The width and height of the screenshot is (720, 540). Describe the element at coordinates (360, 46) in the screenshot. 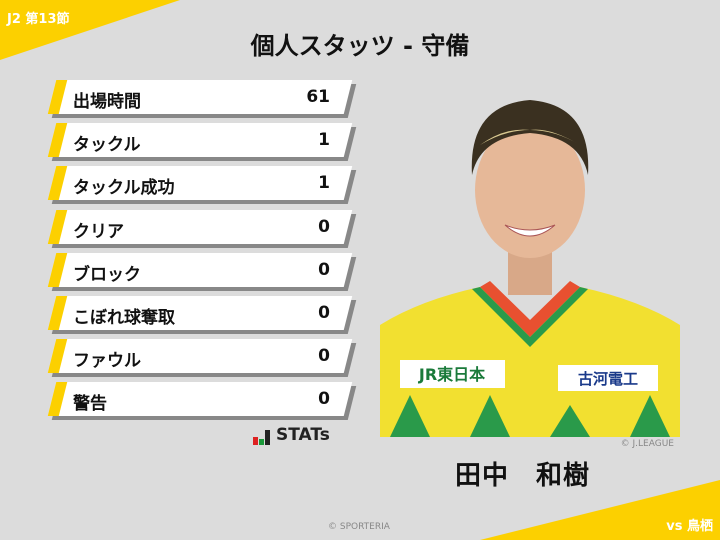

I see `page-title: 個人スタッツ - 守備` at that location.